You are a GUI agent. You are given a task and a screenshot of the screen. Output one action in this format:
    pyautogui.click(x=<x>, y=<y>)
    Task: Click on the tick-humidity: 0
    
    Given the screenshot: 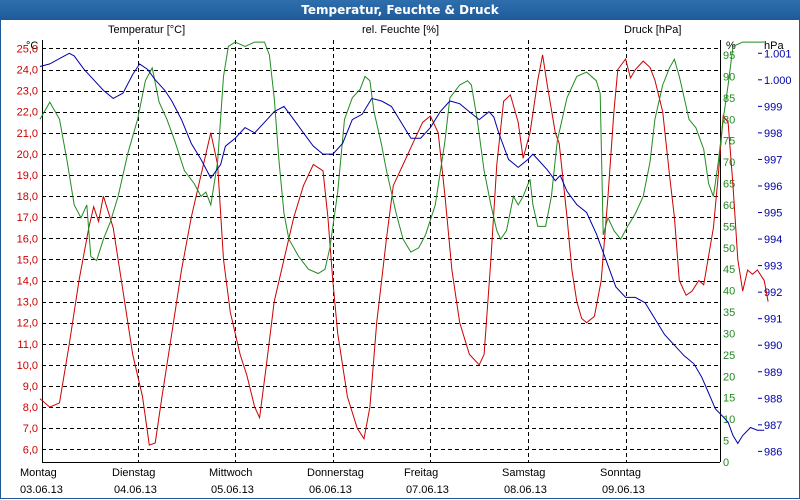 What is the action you would take?
    pyautogui.click(x=726, y=463)
    